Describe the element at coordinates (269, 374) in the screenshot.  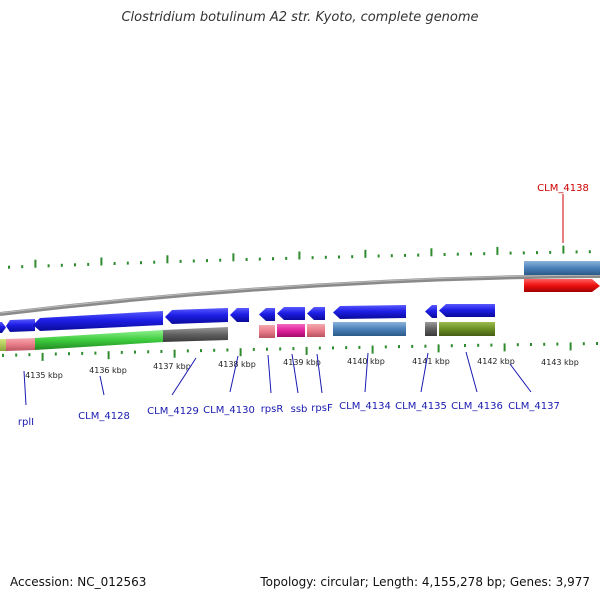
I see `leader-line-rpsr` at that location.